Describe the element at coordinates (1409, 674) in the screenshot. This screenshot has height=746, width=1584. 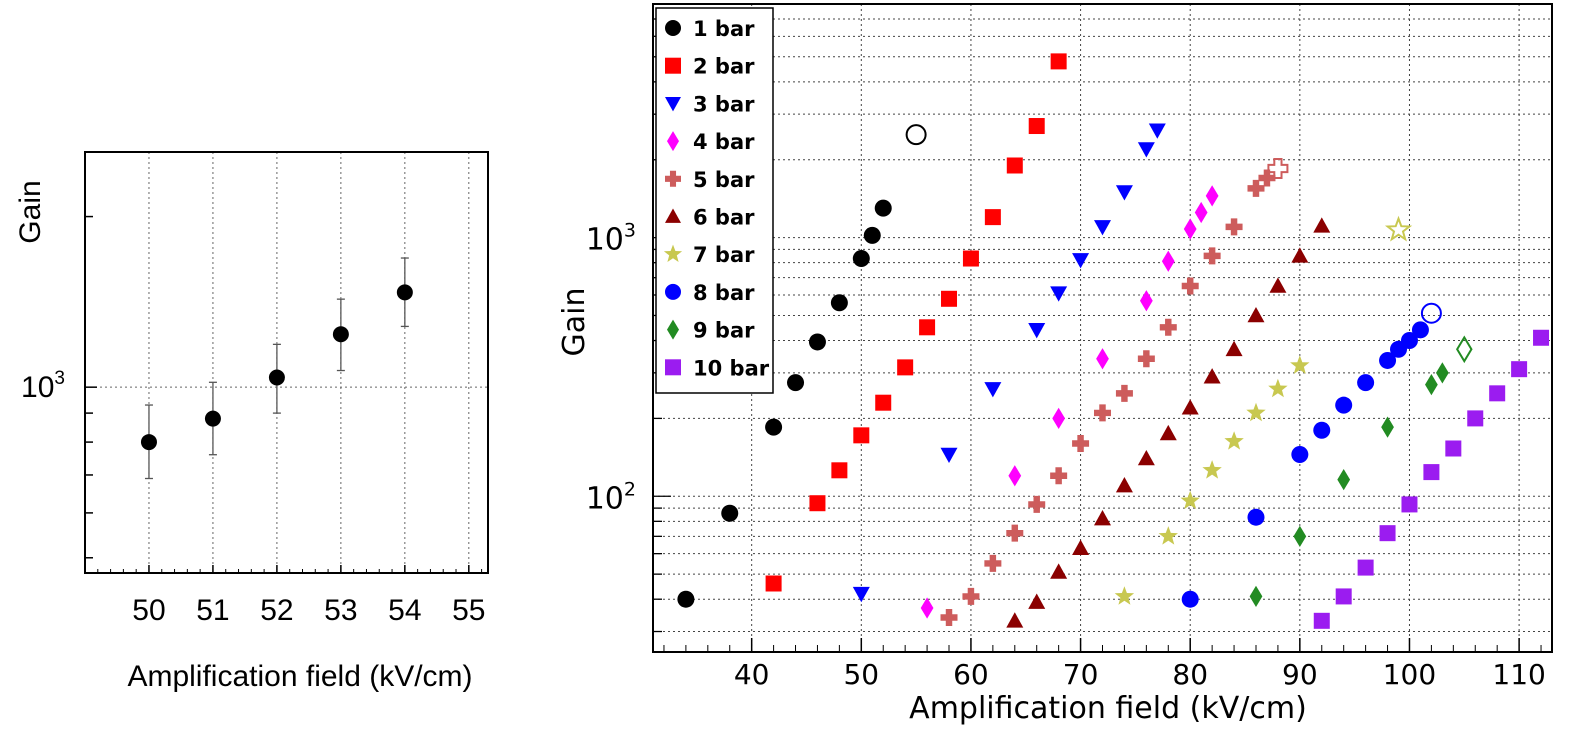
I see `right-x-tick-label: 100` at that location.